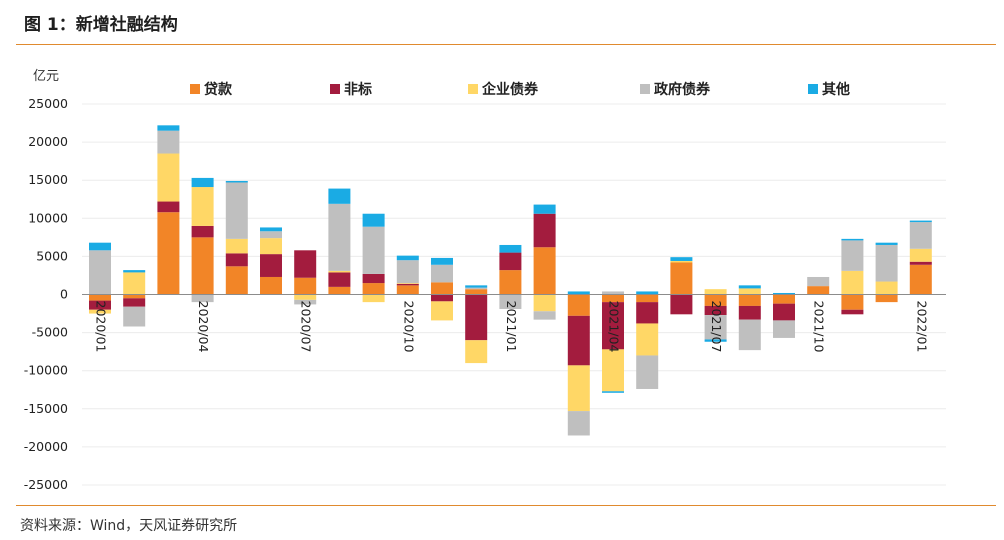  Describe the element at coordinates (46, 76) in the screenshot. I see `y-axis-unit: 亿元` at that location.